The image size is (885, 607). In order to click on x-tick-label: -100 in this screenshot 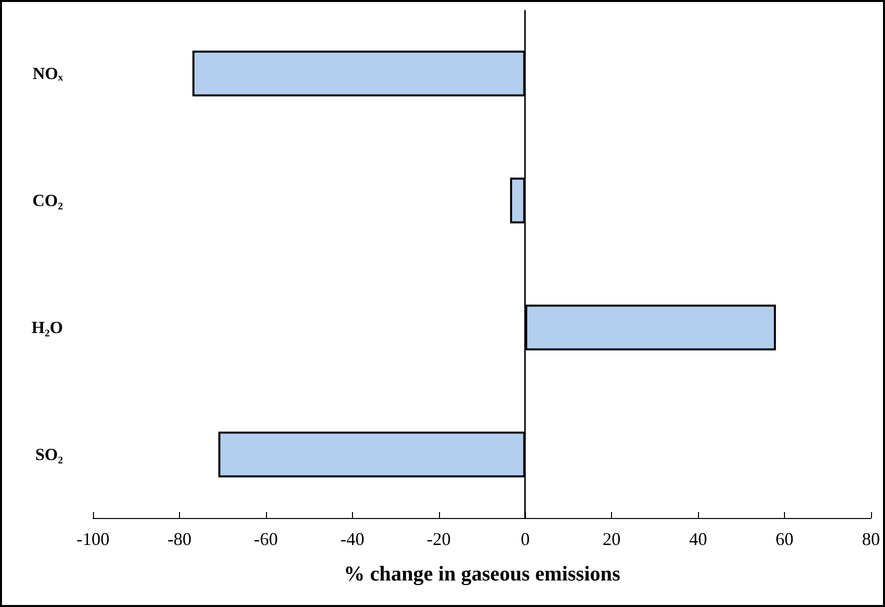, I will do `click(93, 539)`.